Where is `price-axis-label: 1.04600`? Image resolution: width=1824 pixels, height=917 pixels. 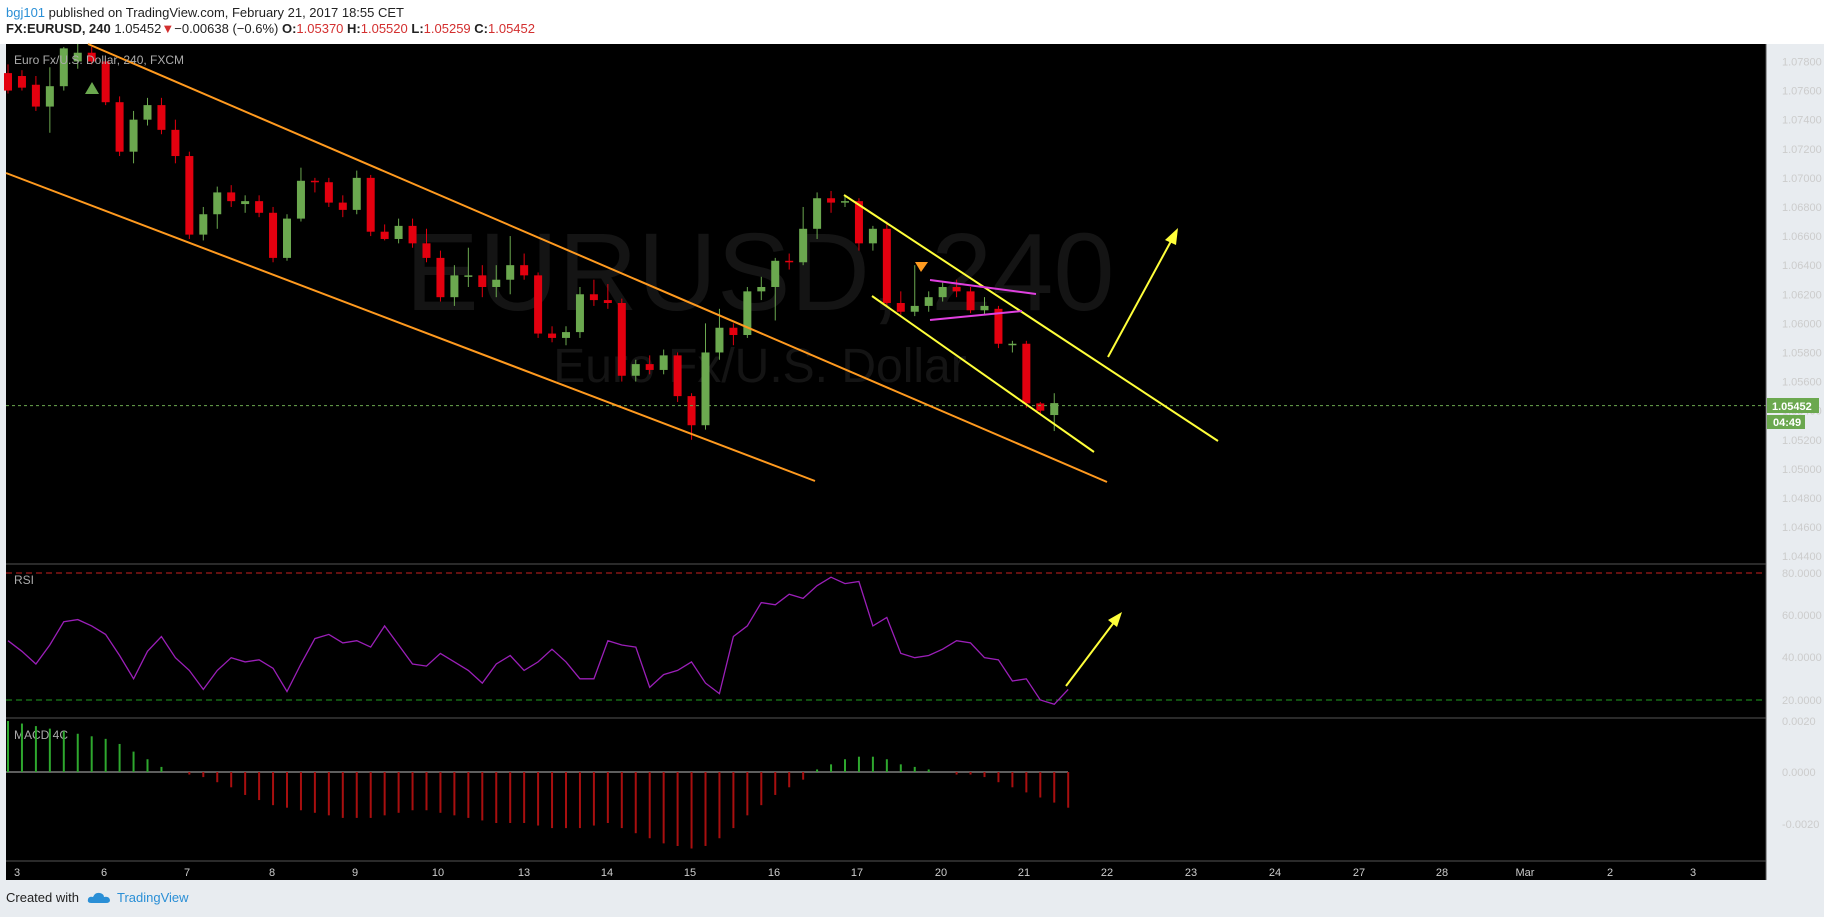 price-axis-label: 1.04600 is located at coordinates (1802, 528).